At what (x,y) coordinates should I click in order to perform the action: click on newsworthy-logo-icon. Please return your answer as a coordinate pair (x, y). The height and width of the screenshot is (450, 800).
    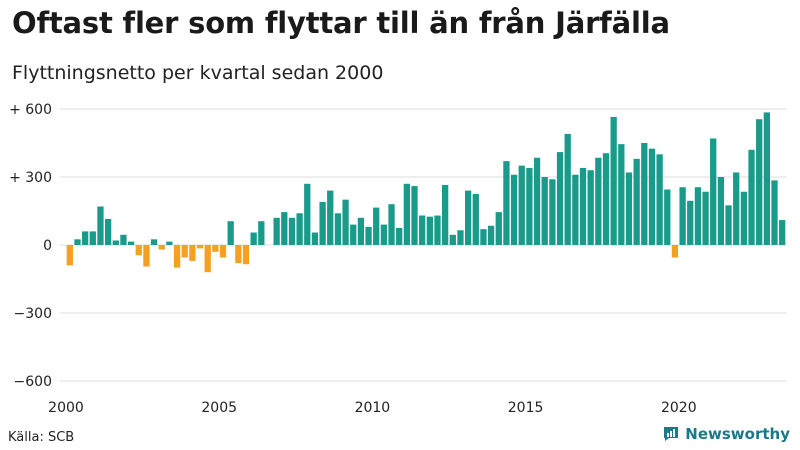
    Looking at the image, I should click on (671, 434).